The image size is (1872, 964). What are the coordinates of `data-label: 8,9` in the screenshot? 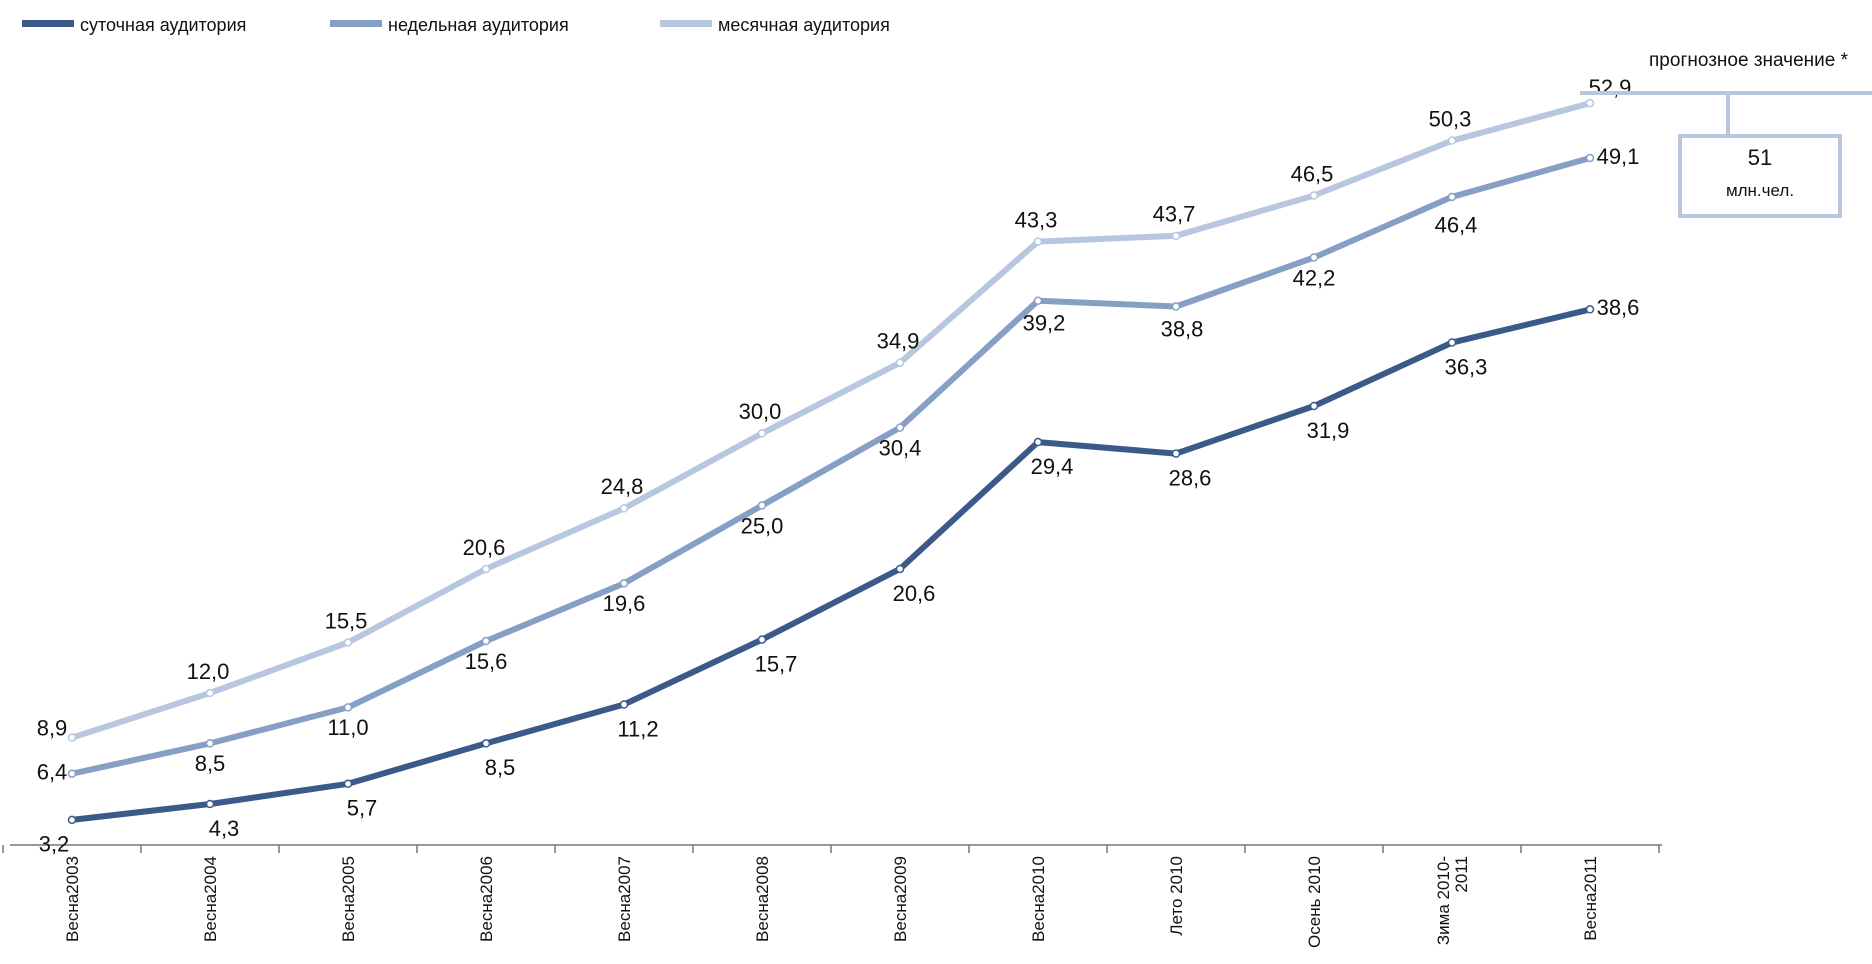 It's located at (52, 727).